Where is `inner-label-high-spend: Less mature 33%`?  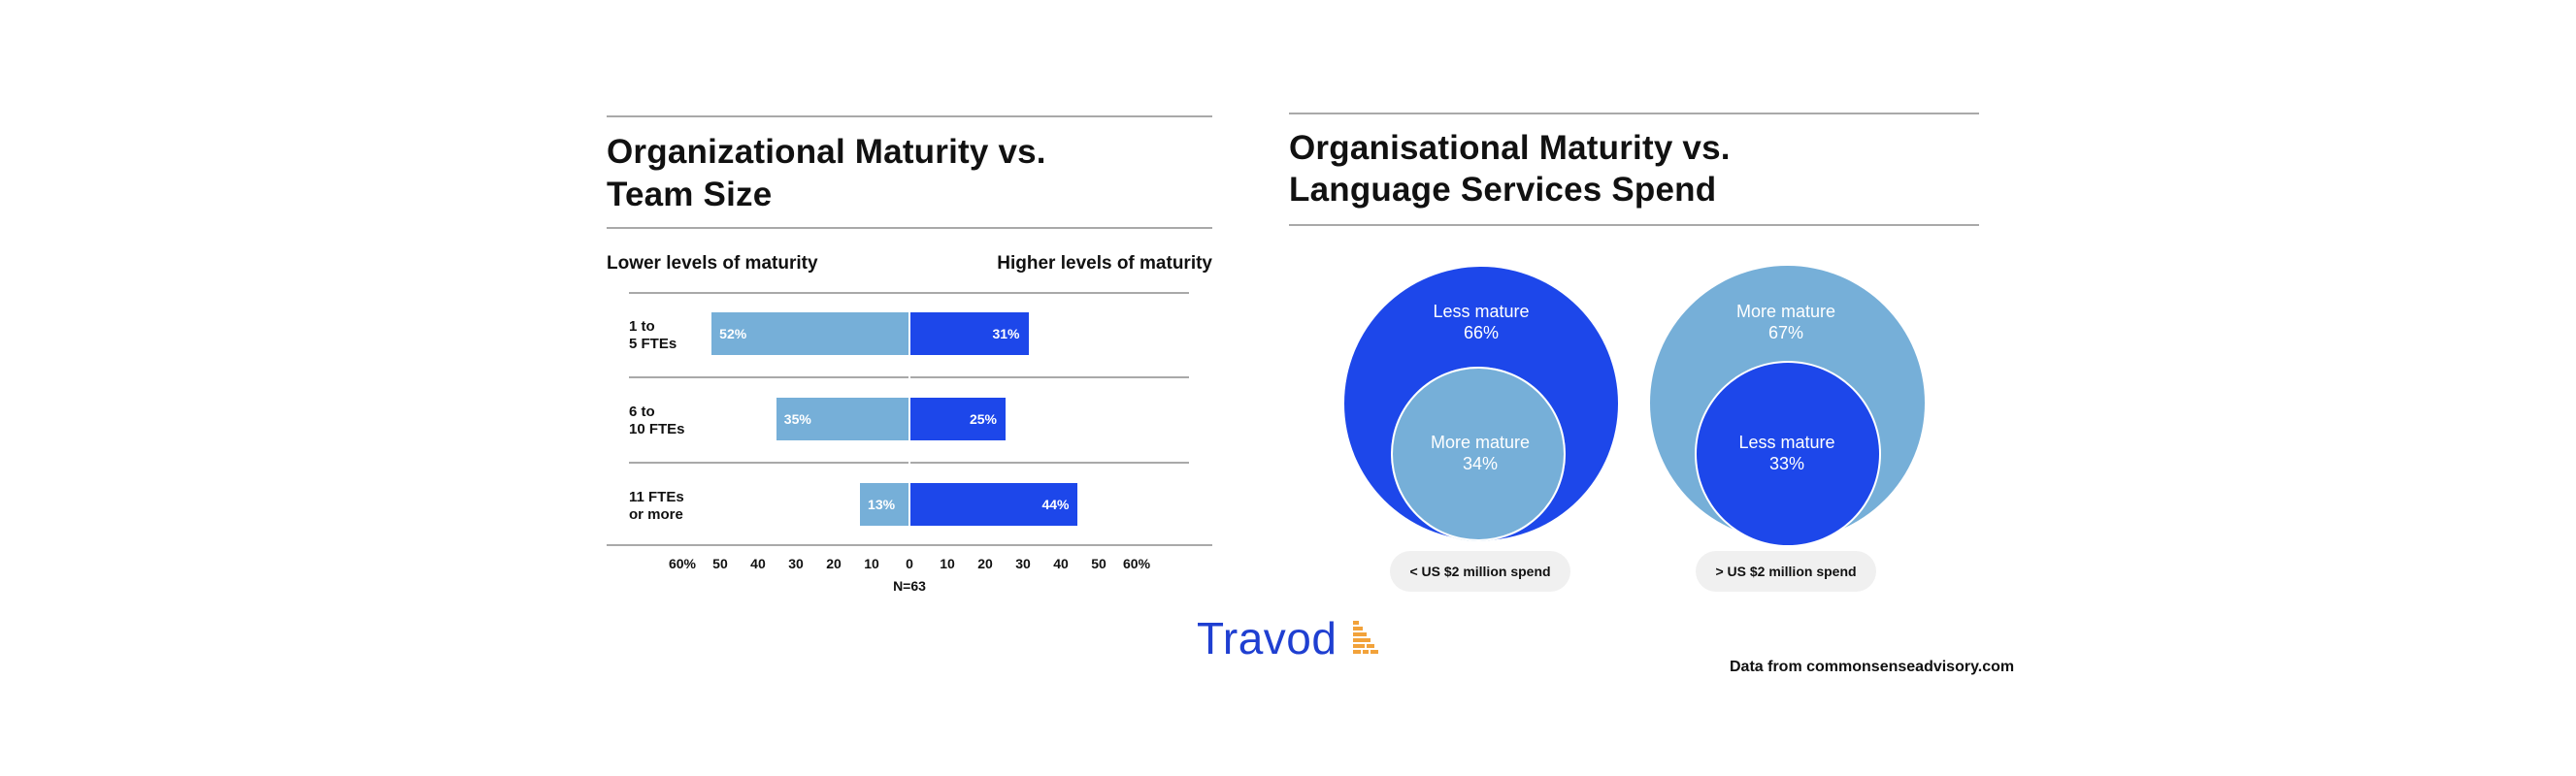
inner-label-high-spend: Less mature 33% is located at coordinates (1786, 453).